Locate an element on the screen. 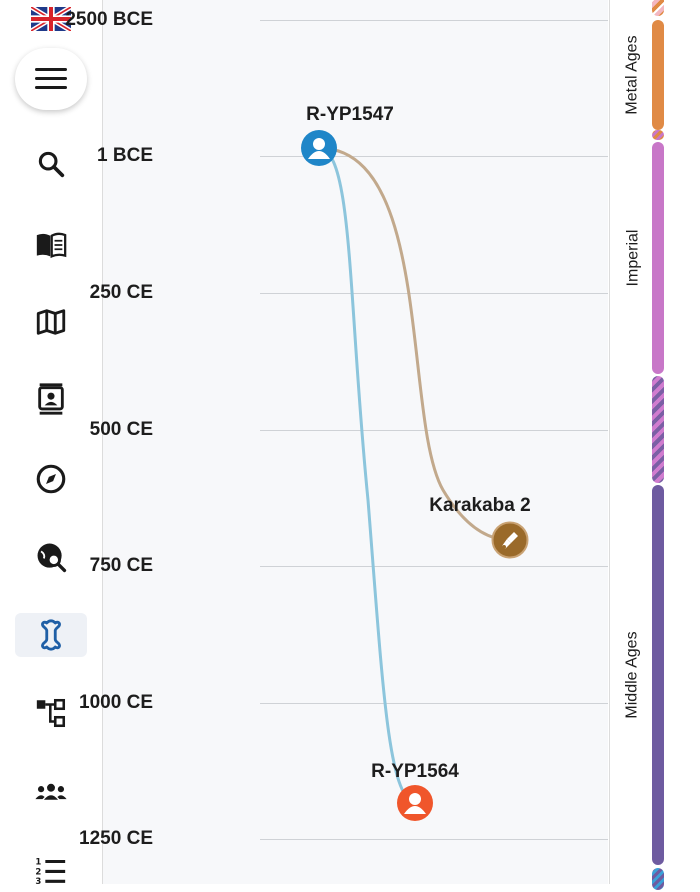  group-icon is located at coordinates (51, 791).